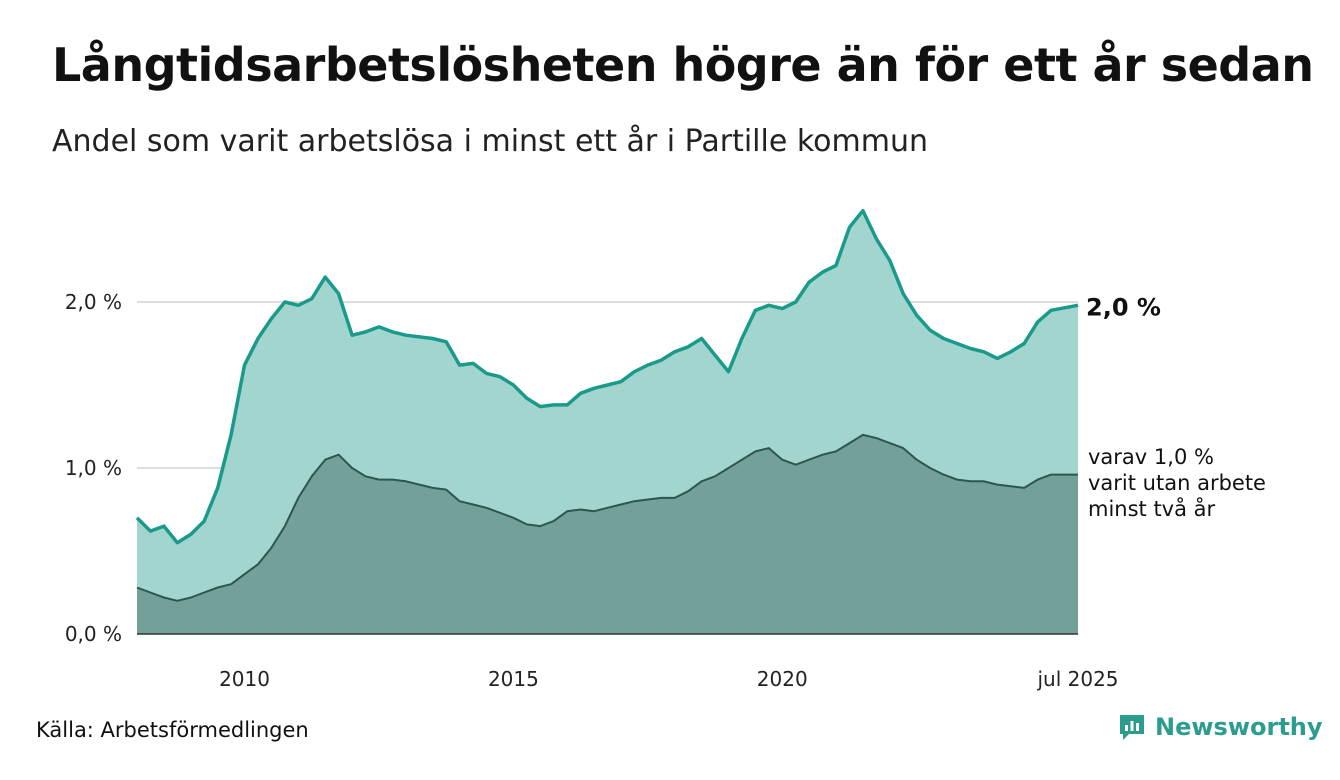 The width and height of the screenshot is (1340, 780). Describe the element at coordinates (172, 730) in the screenshot. I see `source-note: Källa: Arbetsförmedlingen` at that location.